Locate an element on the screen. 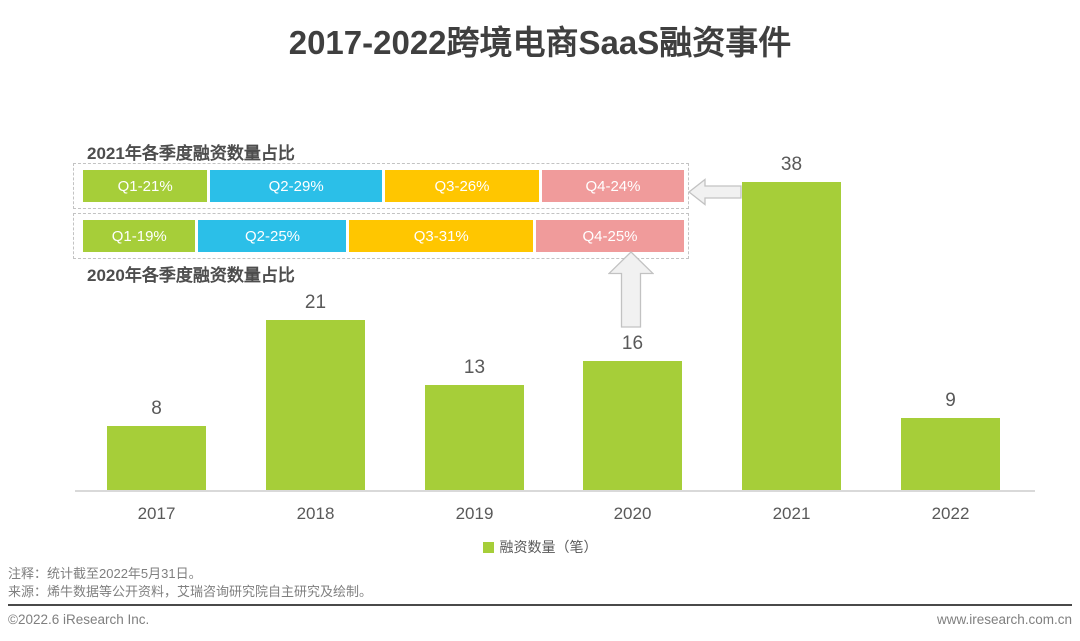 Image resolution: width=1080 pixels, height=641 pixels. breakdown-2020-title: 2020年各季度融资数量占比 is located at coordinates (191, 275).